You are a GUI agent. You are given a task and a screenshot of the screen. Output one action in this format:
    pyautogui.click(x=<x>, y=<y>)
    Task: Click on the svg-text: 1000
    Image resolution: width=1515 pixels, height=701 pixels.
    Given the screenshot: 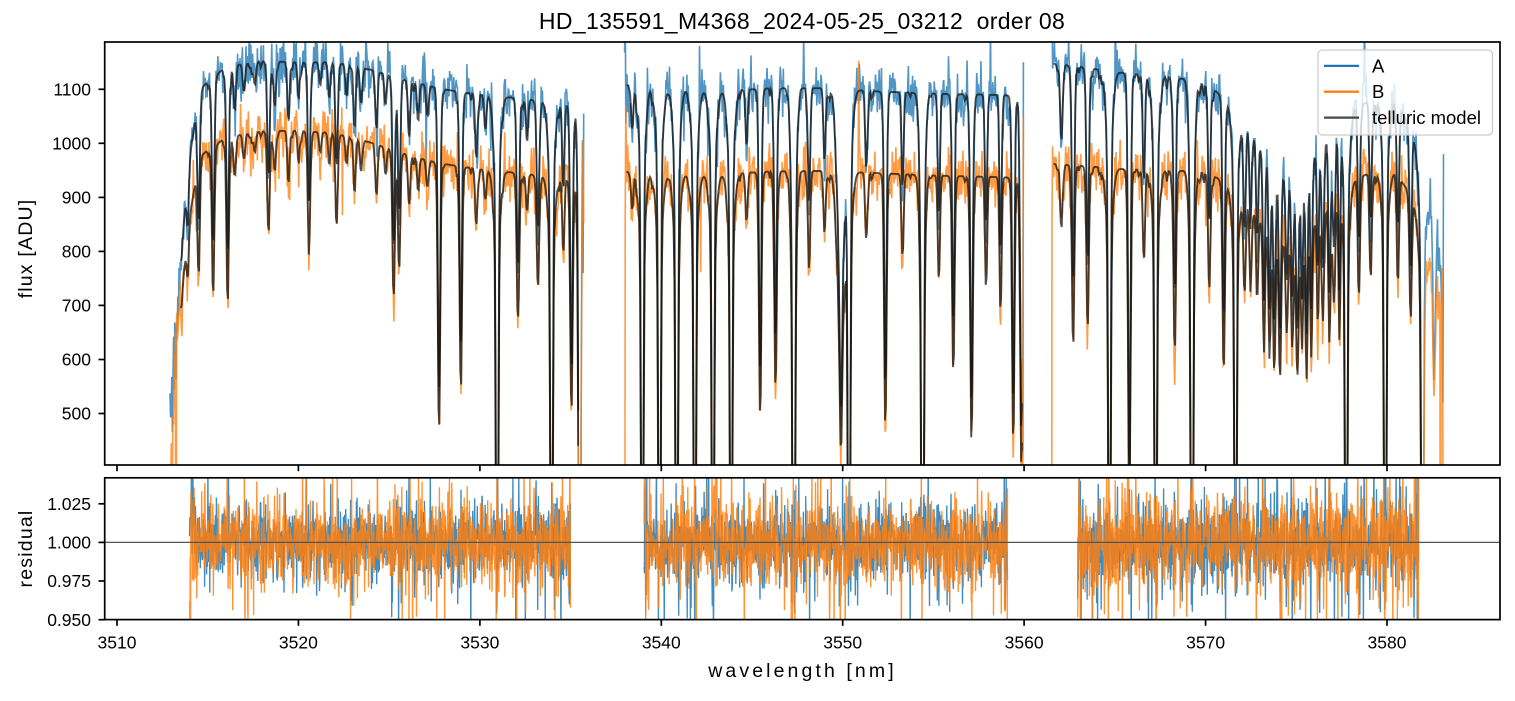 What is the action you would take?
    pyautogui.click(x=71, y=144)
    